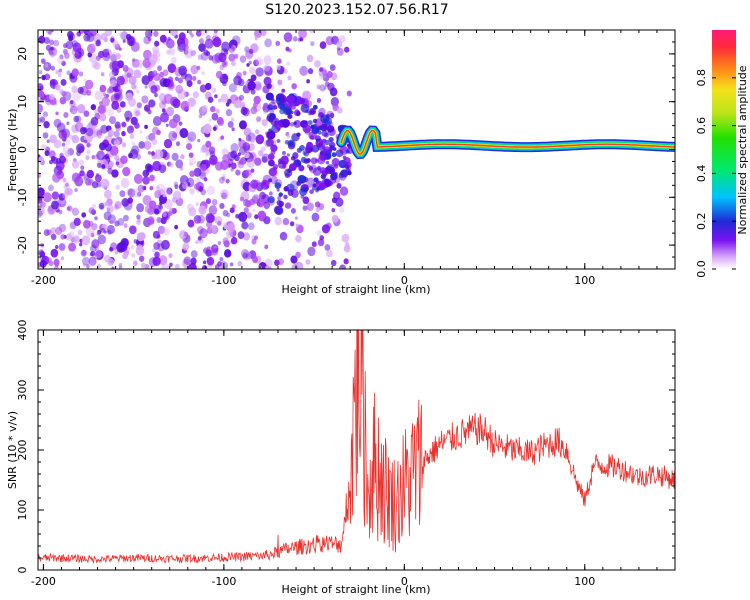 Image resolution: width=750 pixels, height=600 pixels. Describe the element at coordinates (22, 245) in the screenshot. I see `spectrogram-y-tick-label: -20` at that location.